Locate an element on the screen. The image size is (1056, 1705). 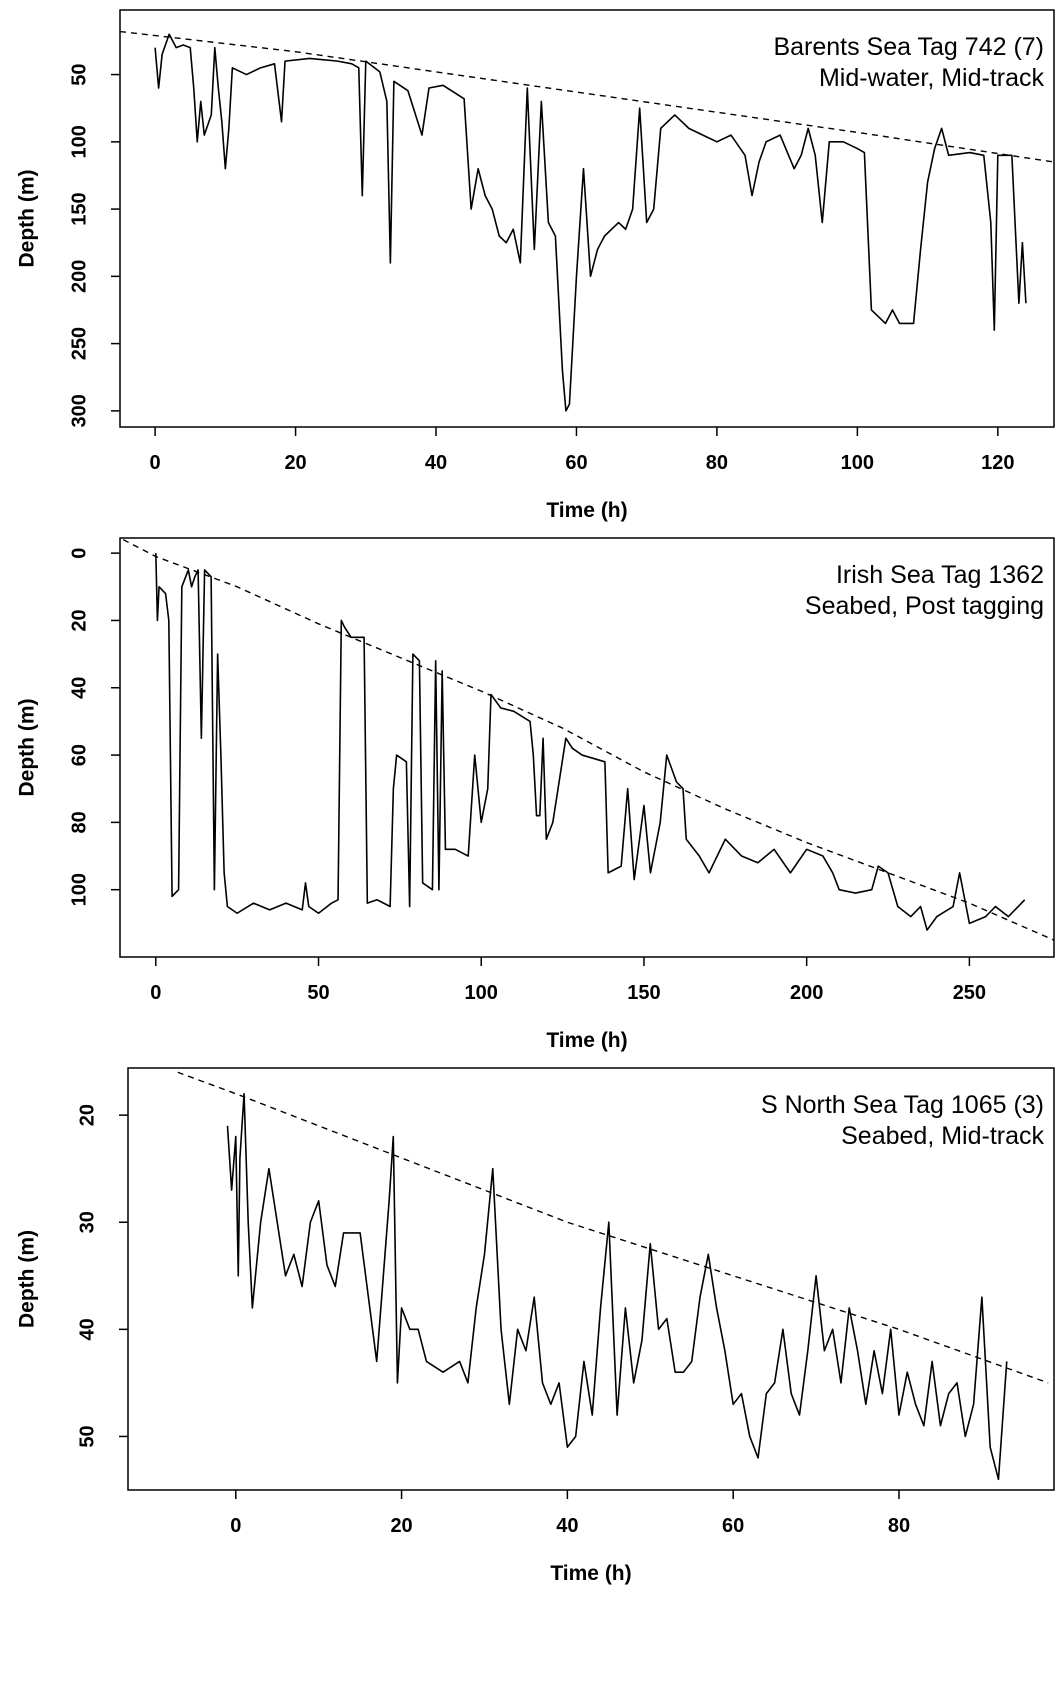
y-tick-label: 250 is located at coordinates (79, 343).